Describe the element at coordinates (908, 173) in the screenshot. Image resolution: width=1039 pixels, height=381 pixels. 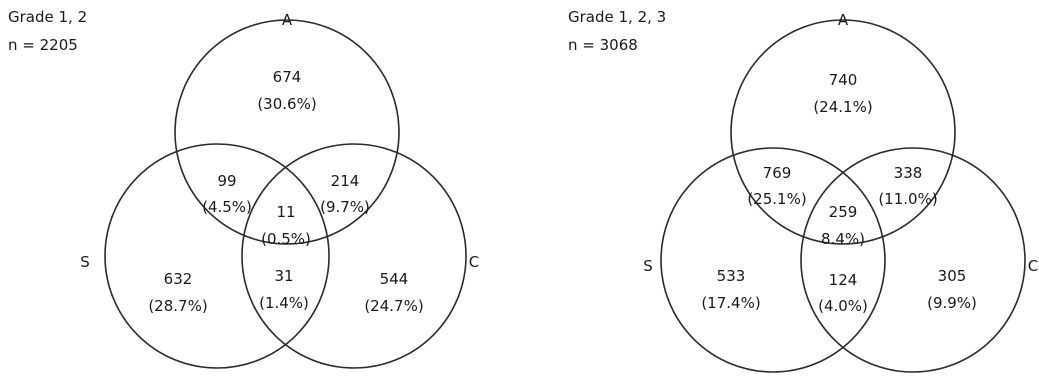
I see `region-ac-count: 338` at that location.